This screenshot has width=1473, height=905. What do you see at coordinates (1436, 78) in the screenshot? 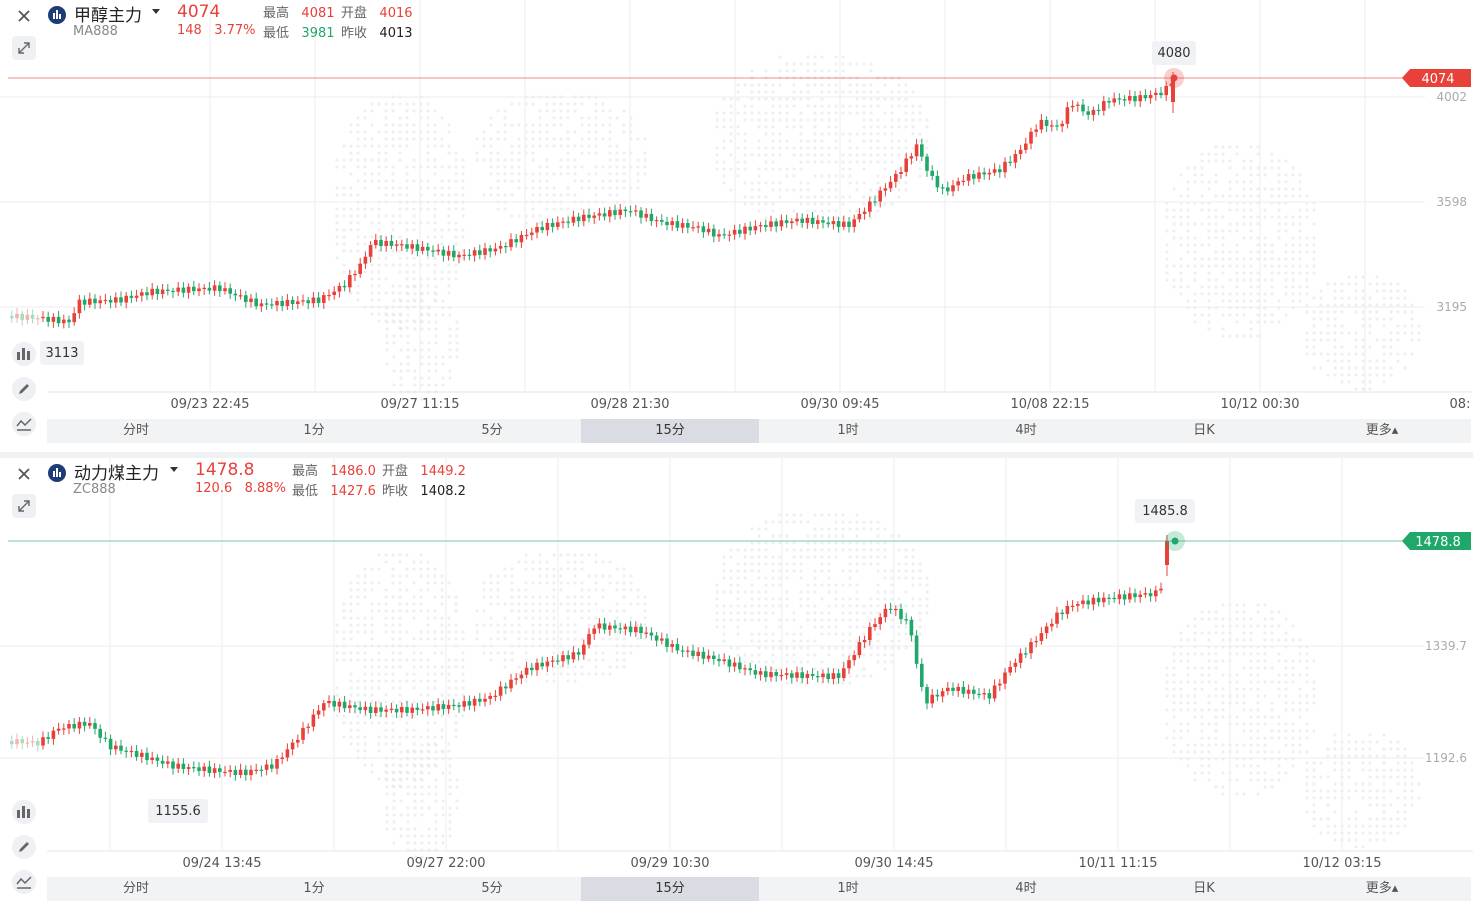
I see `last-price-tag-bg` at bounding box center [1436, 78].